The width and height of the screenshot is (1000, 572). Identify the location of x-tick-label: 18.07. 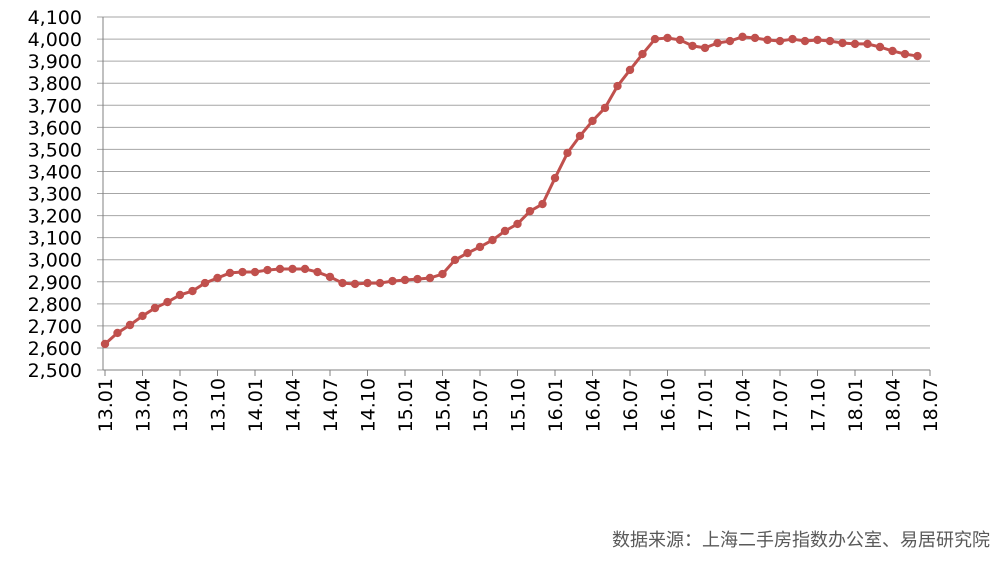
(931, 405).